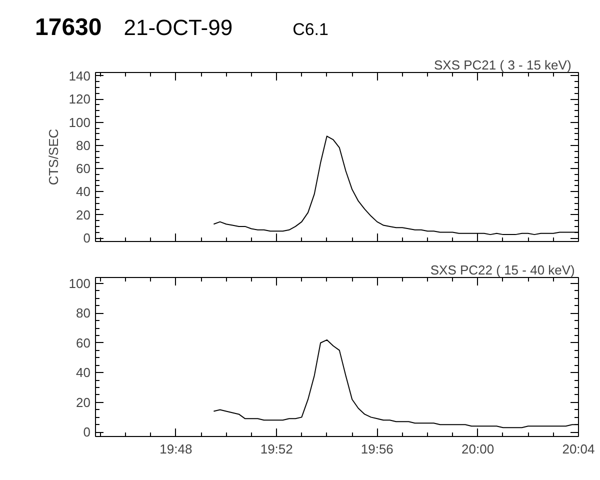  I want to click on x-tick-label: 20:04, so click(578, 449).